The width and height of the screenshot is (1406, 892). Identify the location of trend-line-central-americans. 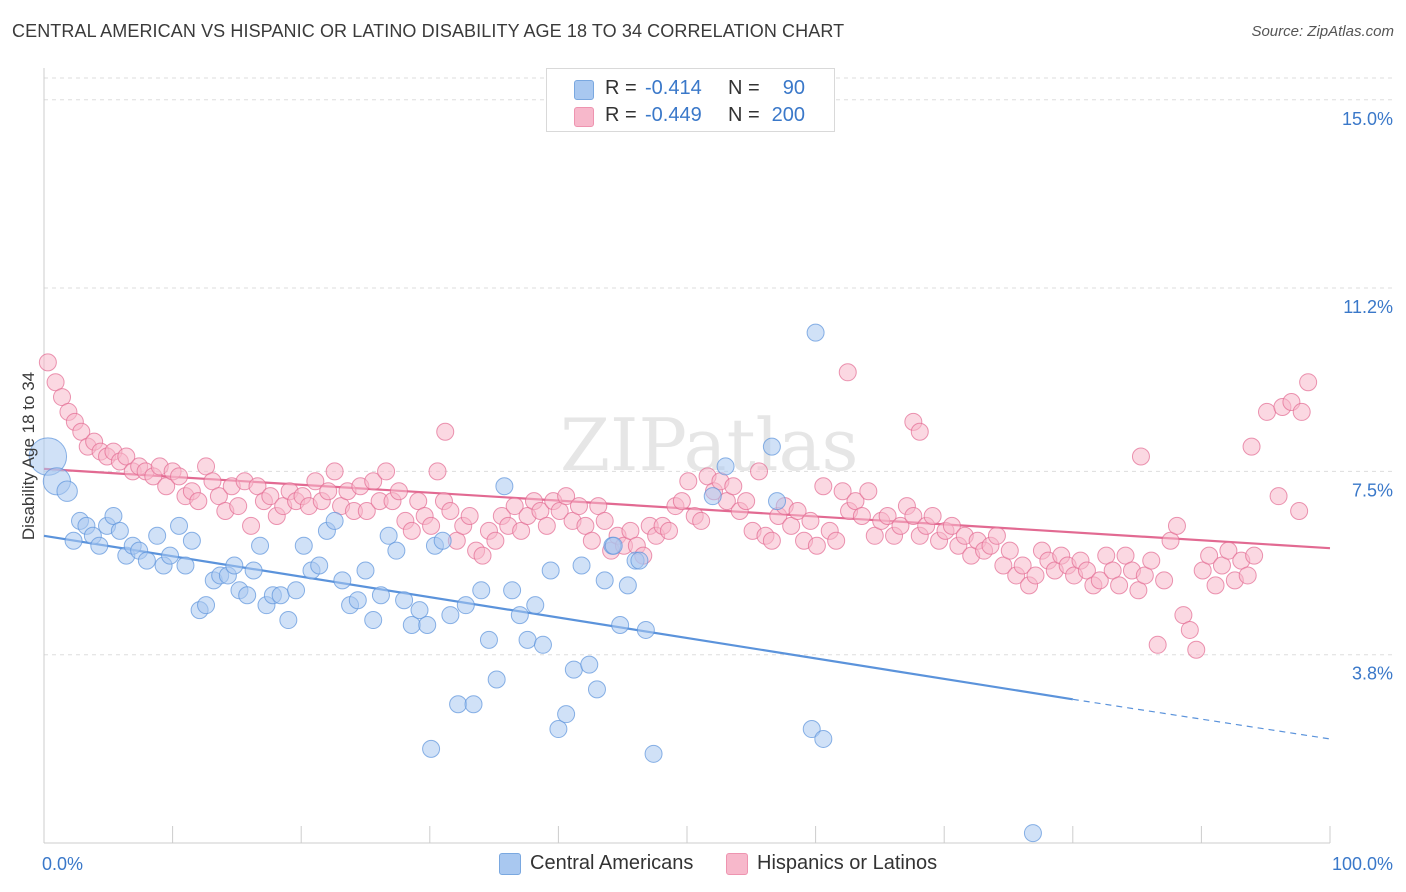
(558, 617).